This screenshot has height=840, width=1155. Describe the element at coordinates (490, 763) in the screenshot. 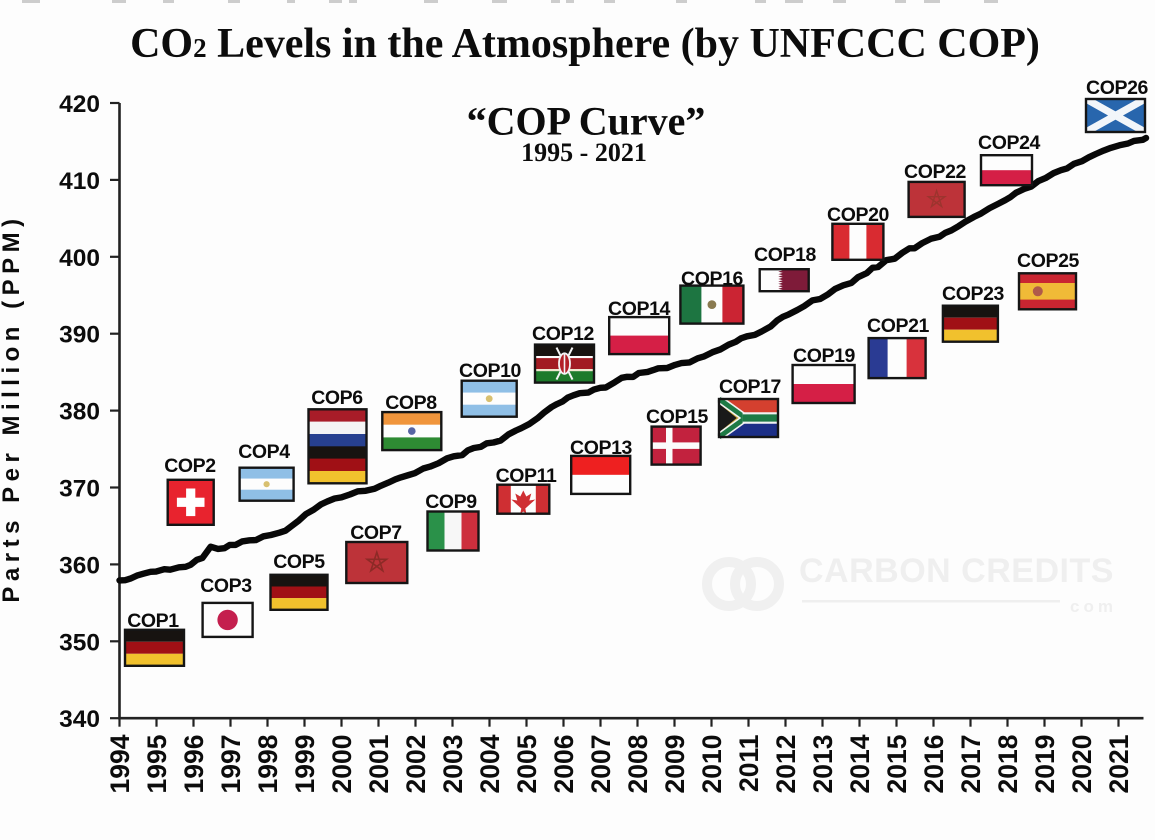

I see `svg-text: 2004` at that location.